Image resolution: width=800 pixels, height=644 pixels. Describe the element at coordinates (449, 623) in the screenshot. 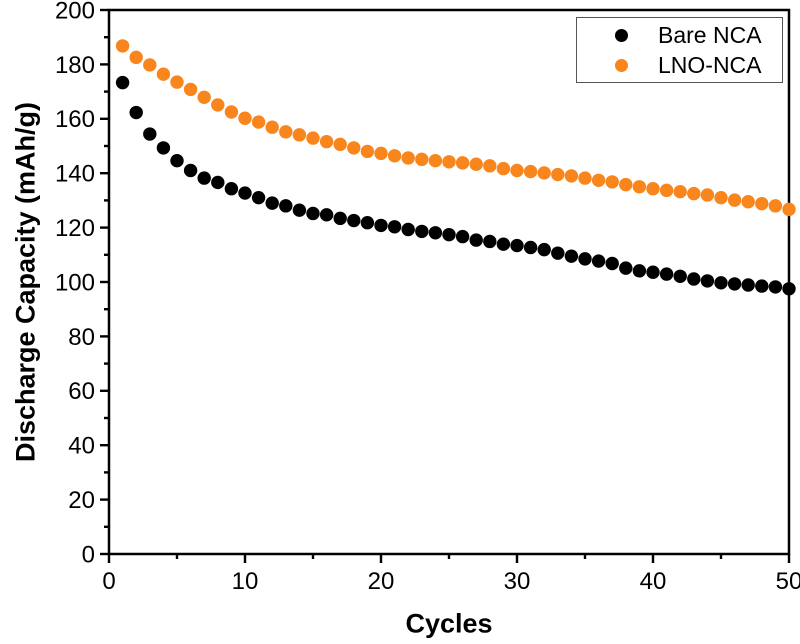

I see `x-axis-title: Cycles` at that location.